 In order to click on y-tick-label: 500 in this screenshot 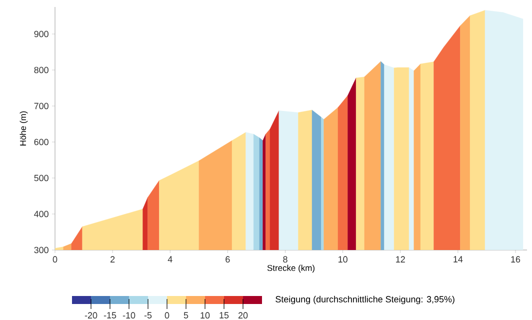, I will do `click(41, 178)`.